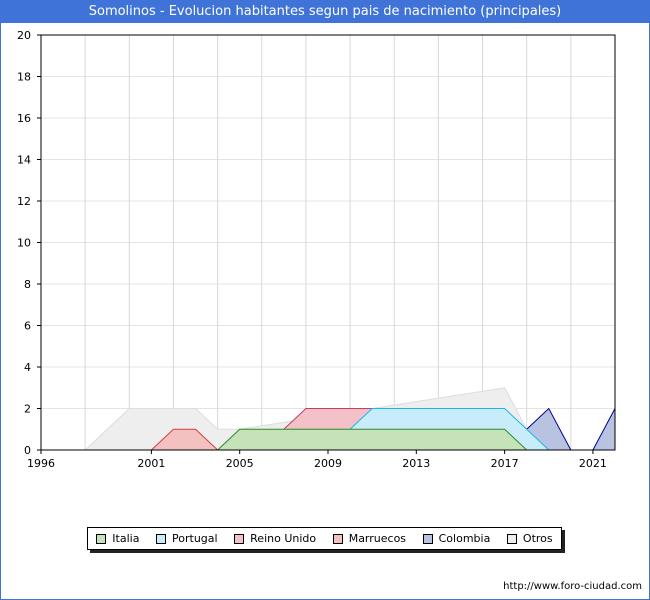 This screenshot has width=650, height=600. What do you see at coordinates (195, 538) in the screenshot?
I see `legend-label: Portugal` at bounding box center [195, 538].